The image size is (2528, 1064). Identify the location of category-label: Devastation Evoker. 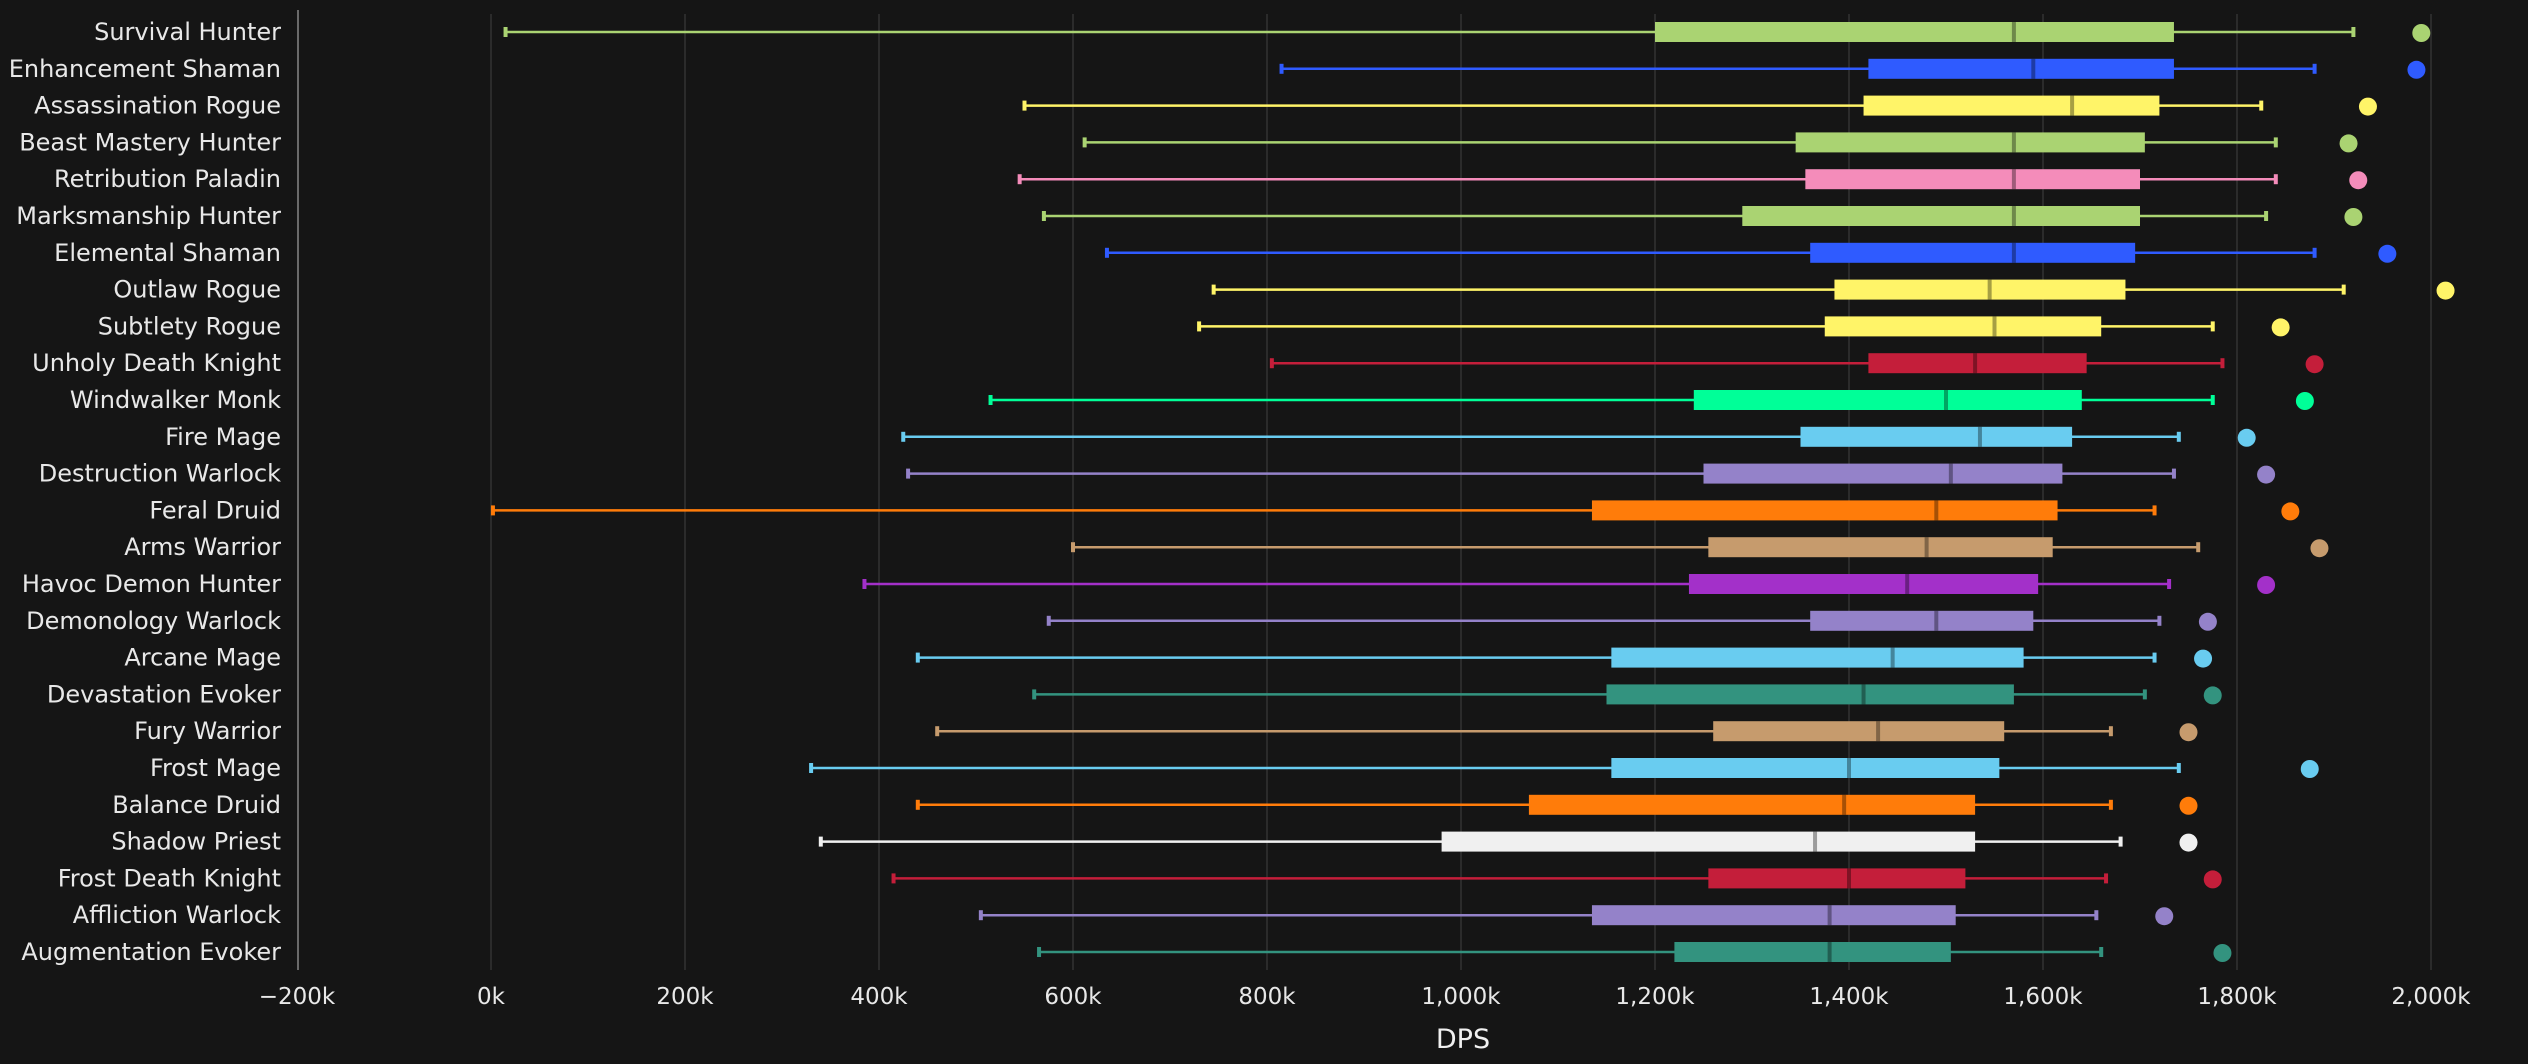
(164, 694).